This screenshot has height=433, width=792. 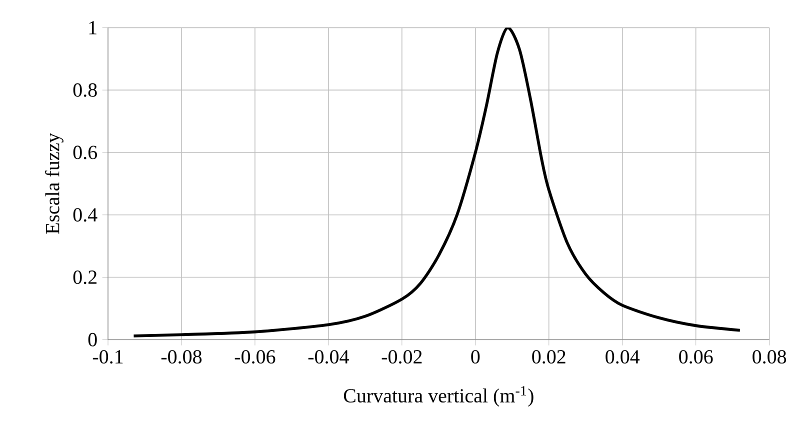 What do you see at coordinates (255, 357) in the screenshot?
I see `x-tick-label: -0.06` at bounding box center [255, 357].